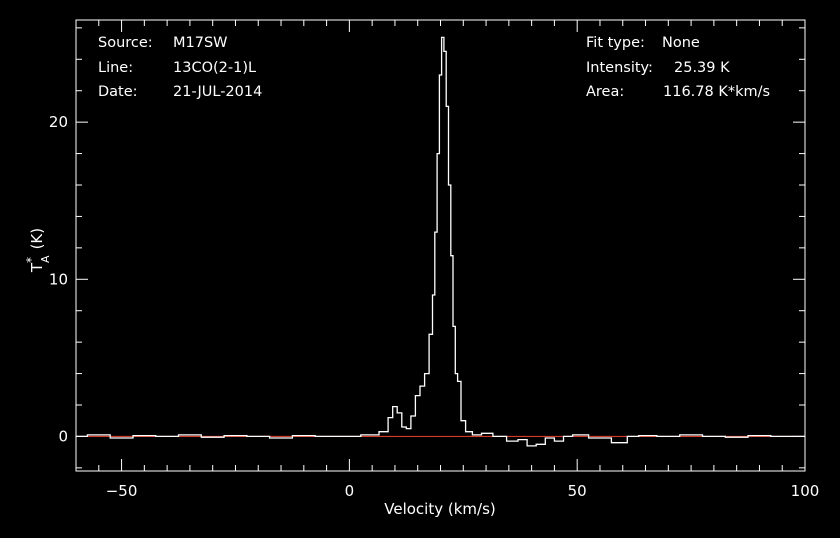 The image size is (840, 538). Describe the element at coordinates (58, 279) in the screenshot. I see `y-tick-label: 10` at that location.